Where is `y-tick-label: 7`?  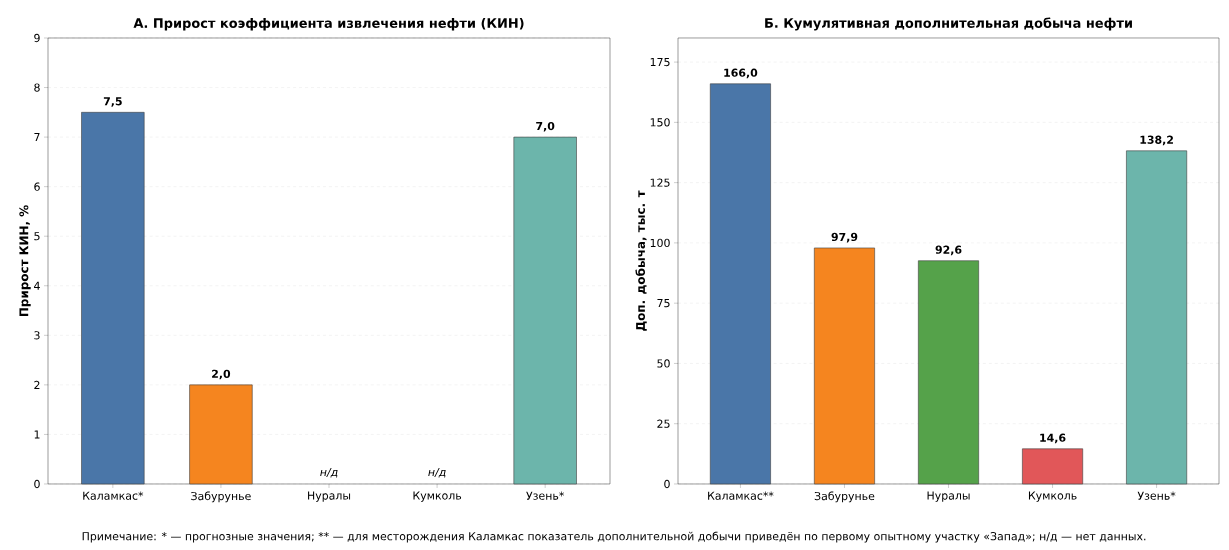
y-tick-label: 7 is located at coordinates (37, 137).